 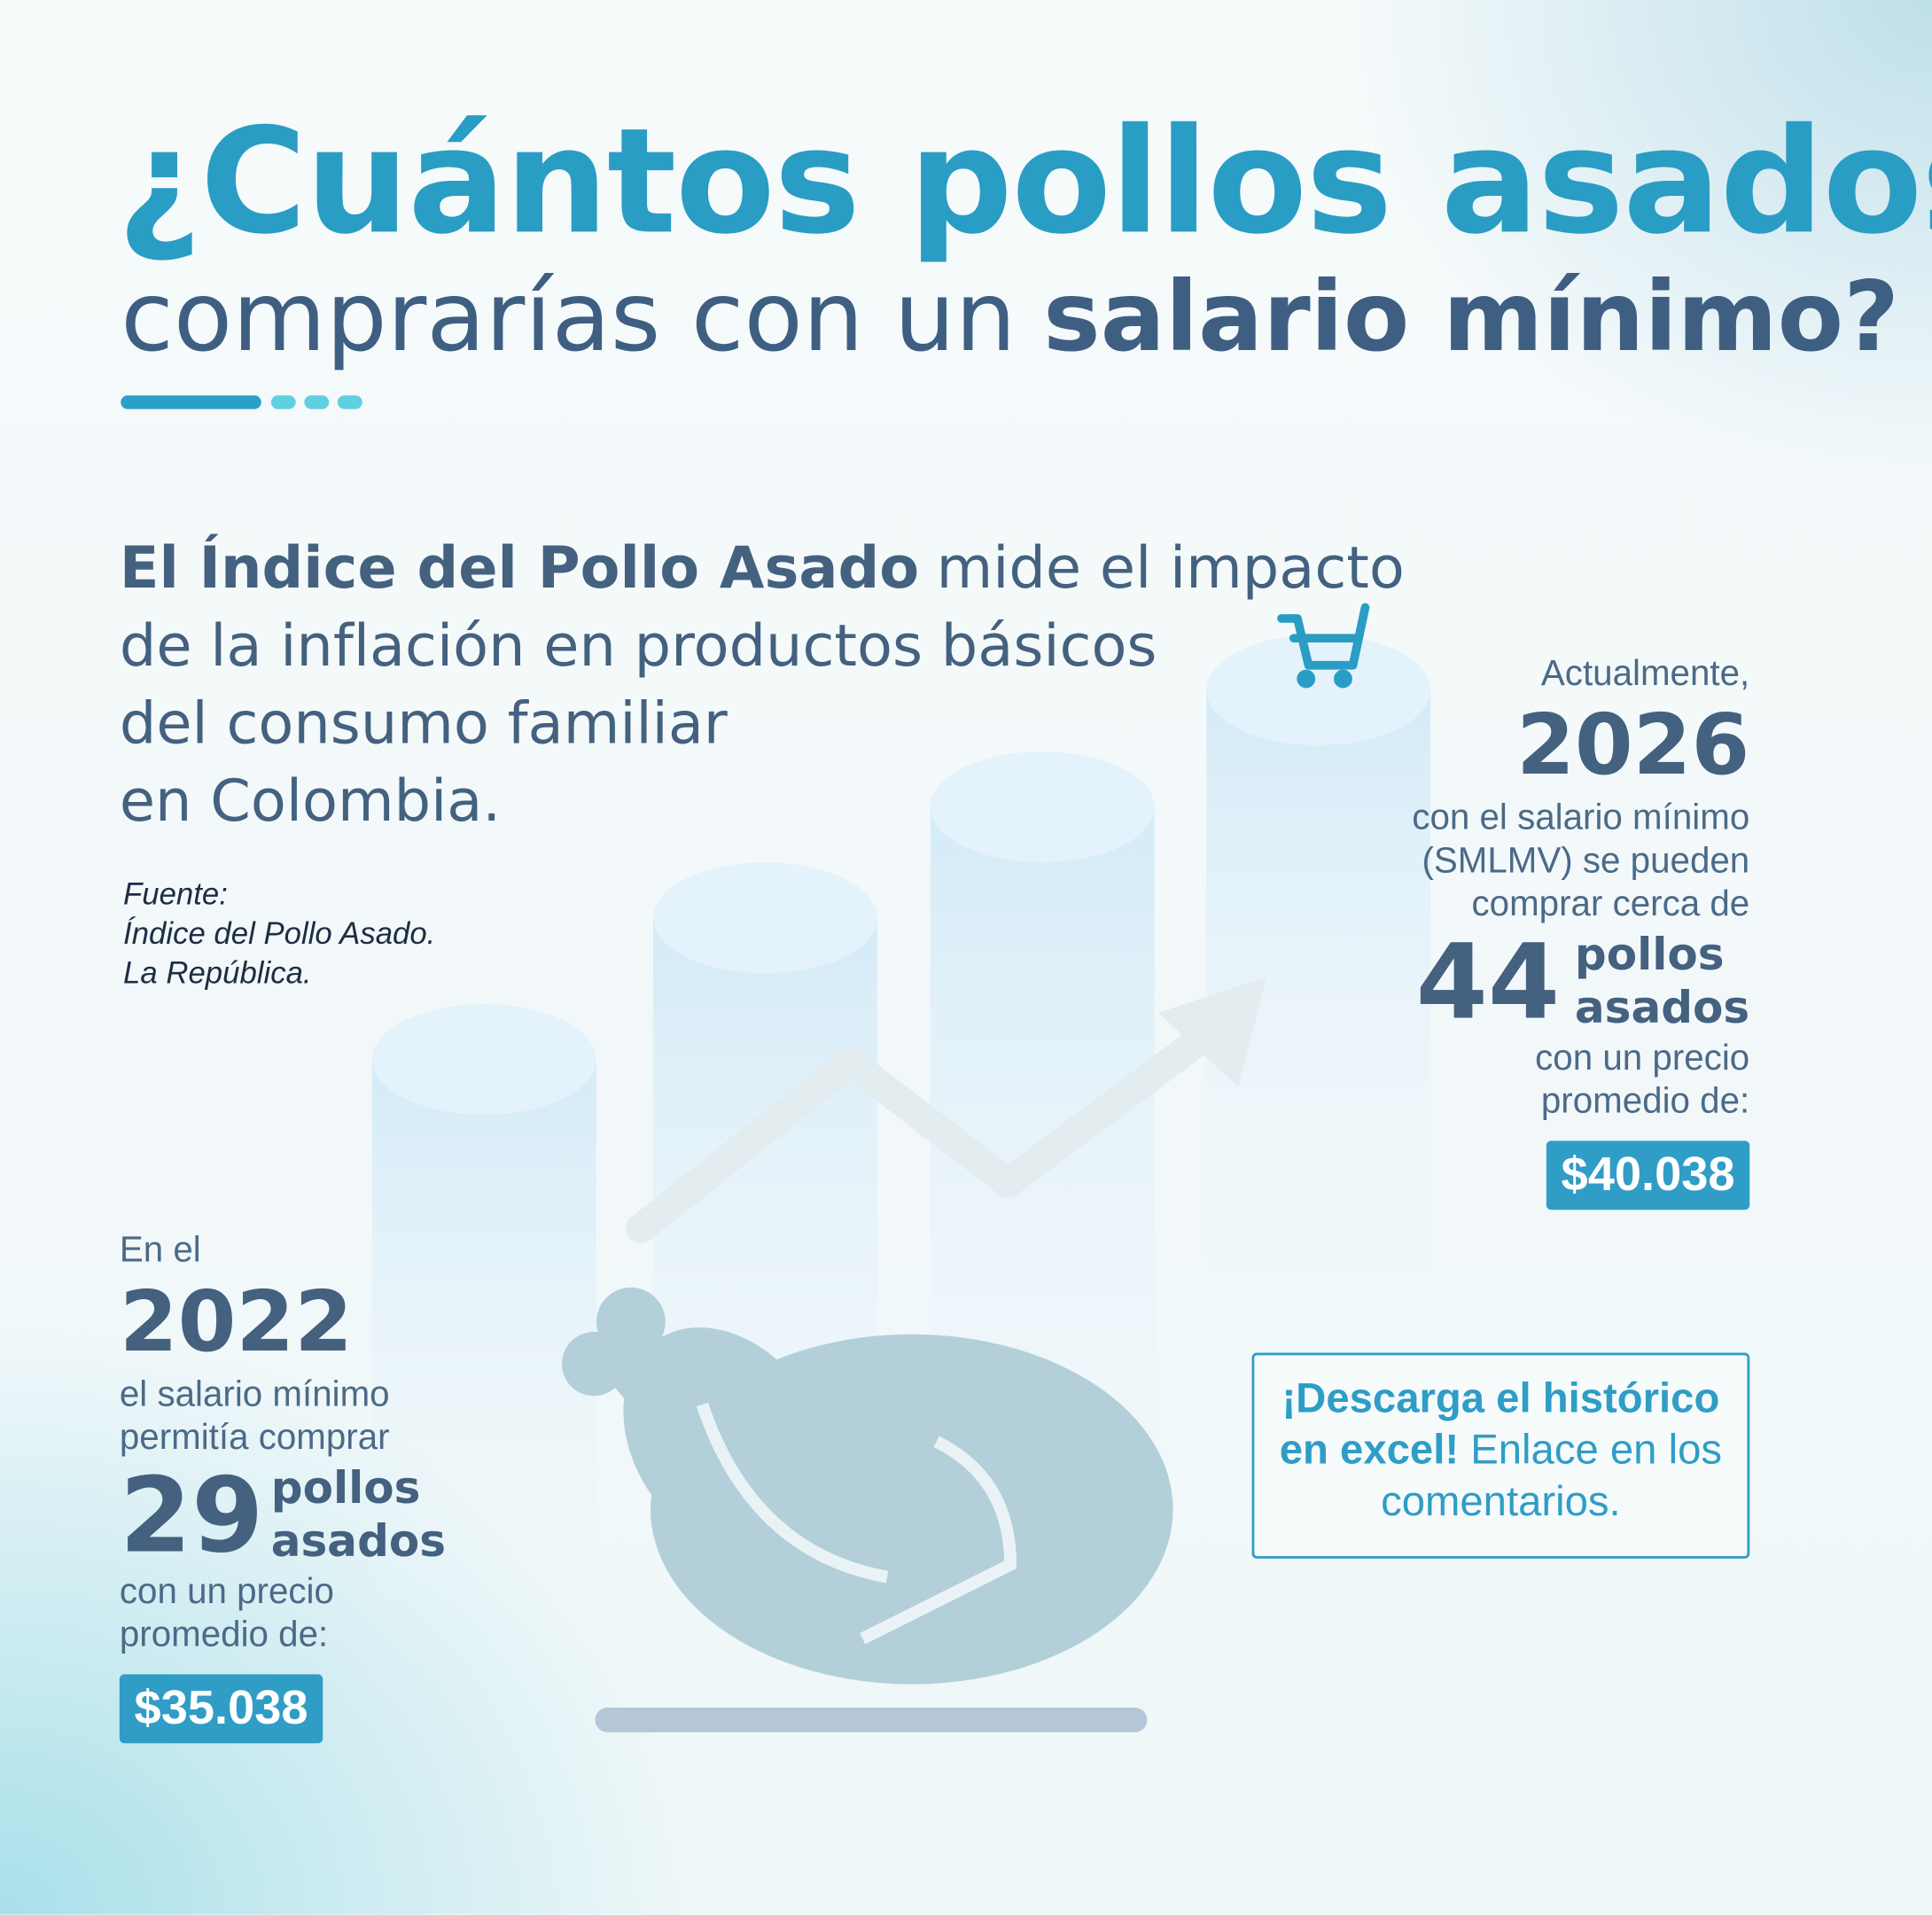 I want to click on subtitle-bold: salario mínimo?, so click(x=1471, y=318).